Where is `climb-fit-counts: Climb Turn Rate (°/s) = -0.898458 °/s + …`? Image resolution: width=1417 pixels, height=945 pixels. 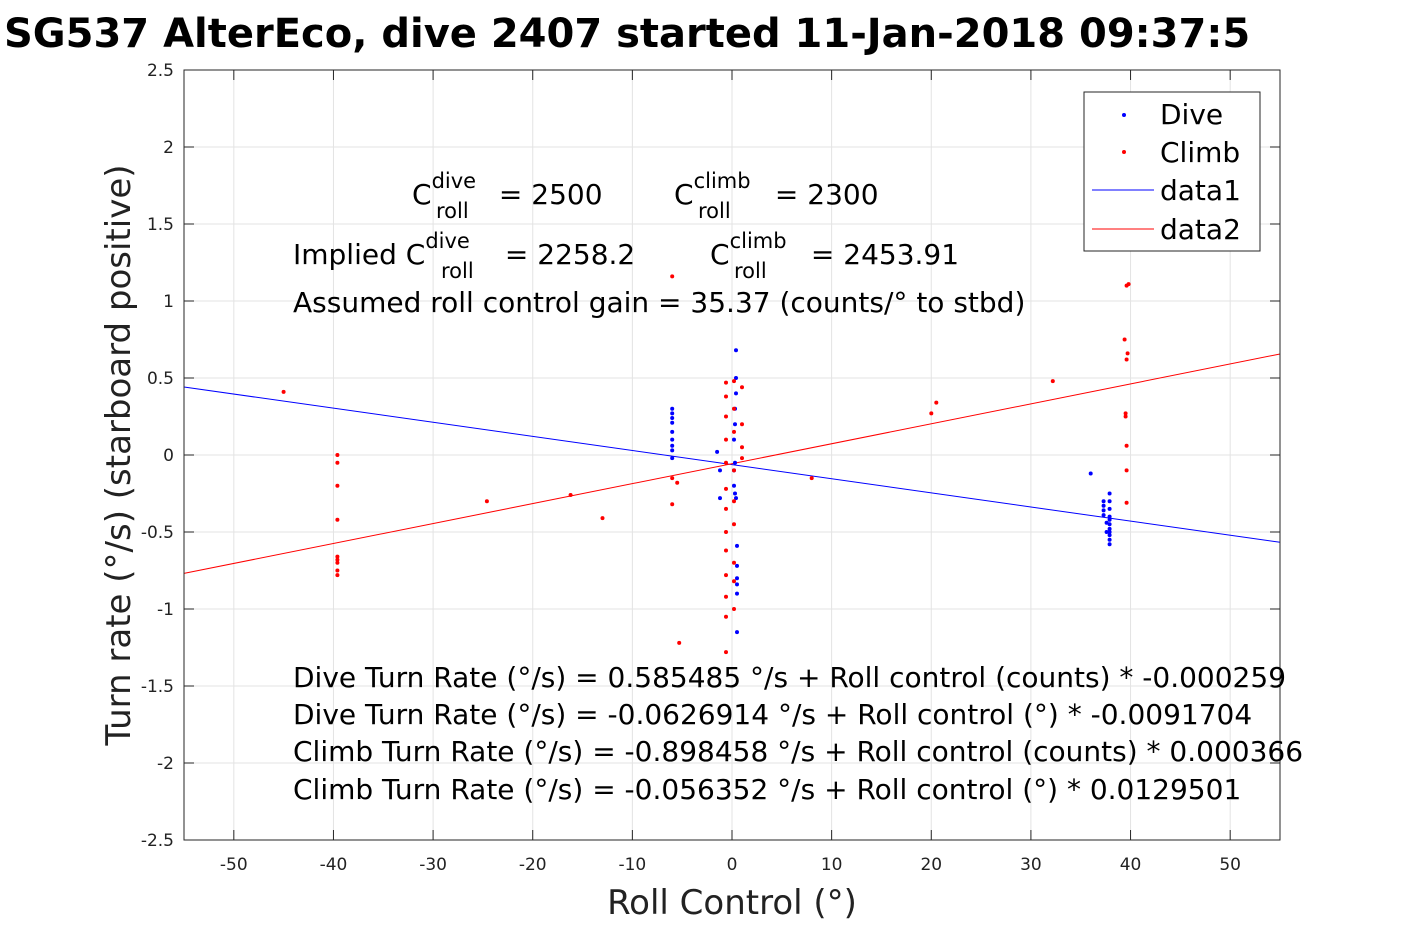
climb-fit-counts: Climb Turn Rate (°/s) = -0.898458 °/s + … is located at coordinates (798, 751).